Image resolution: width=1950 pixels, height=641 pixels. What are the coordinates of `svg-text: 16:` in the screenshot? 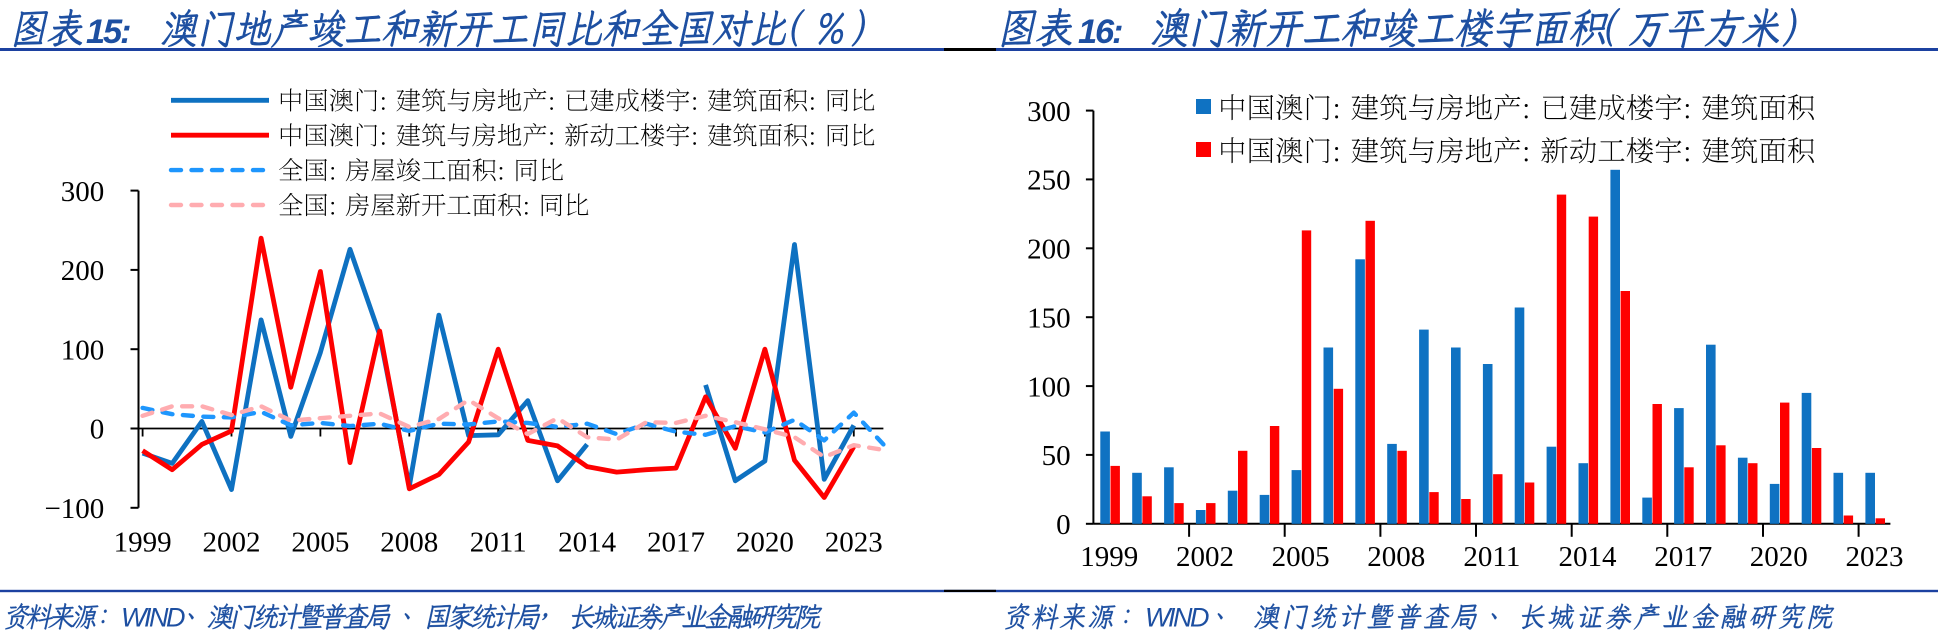 It's located at (1100, 32).